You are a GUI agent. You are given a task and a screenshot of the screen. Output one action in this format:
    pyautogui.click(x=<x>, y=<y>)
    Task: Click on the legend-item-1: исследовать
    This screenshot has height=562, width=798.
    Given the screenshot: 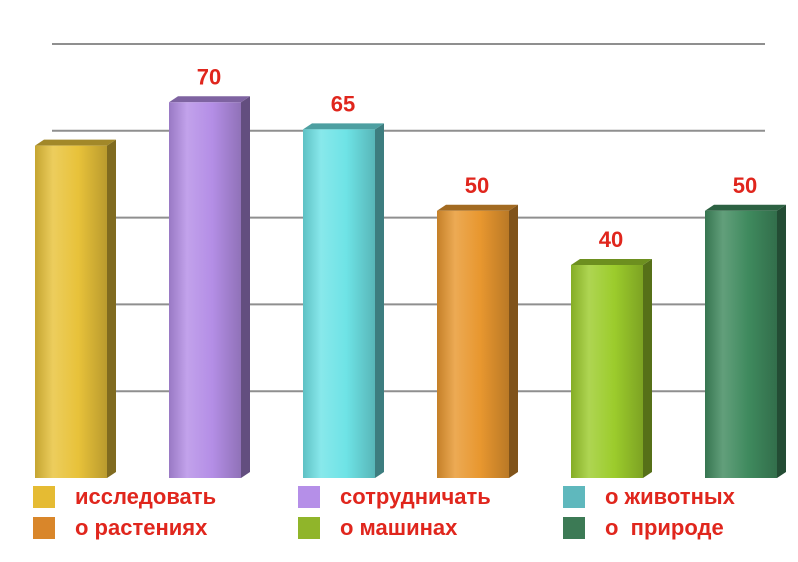 What is the action you would take?
    pyautogui.click(x=124, y=497)
    